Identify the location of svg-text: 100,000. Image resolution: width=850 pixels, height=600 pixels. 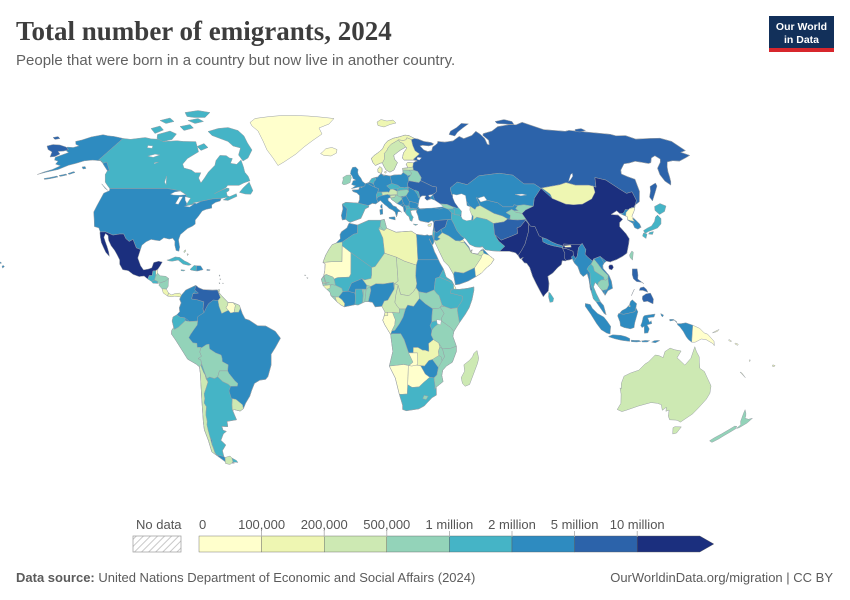
(261, 524).